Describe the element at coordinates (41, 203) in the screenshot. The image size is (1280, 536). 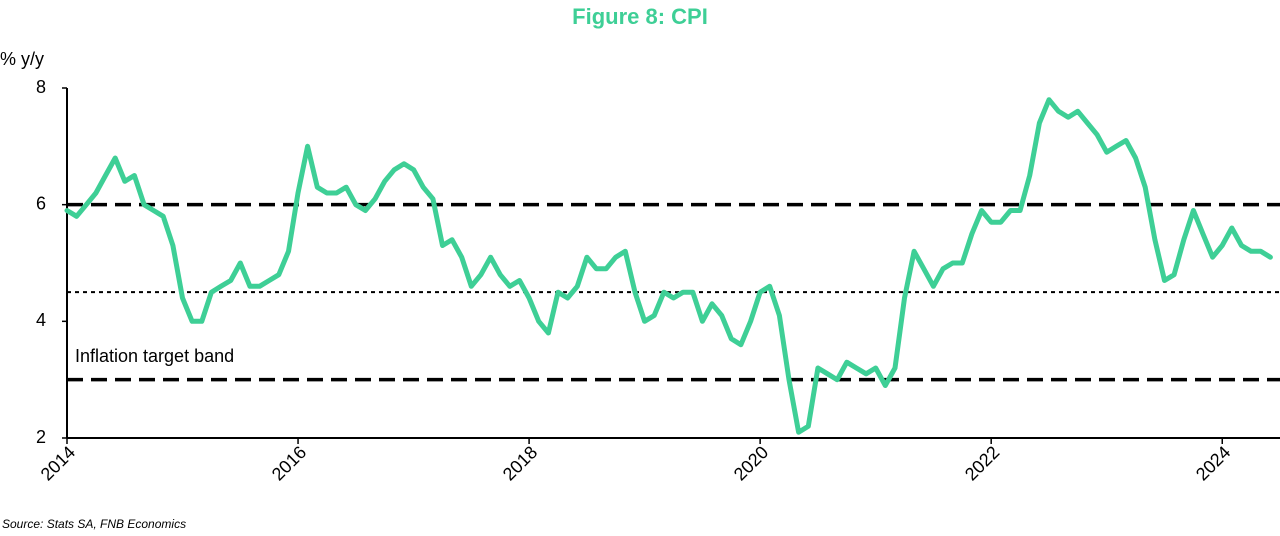
I see `y-tick-label: 6` at that location.